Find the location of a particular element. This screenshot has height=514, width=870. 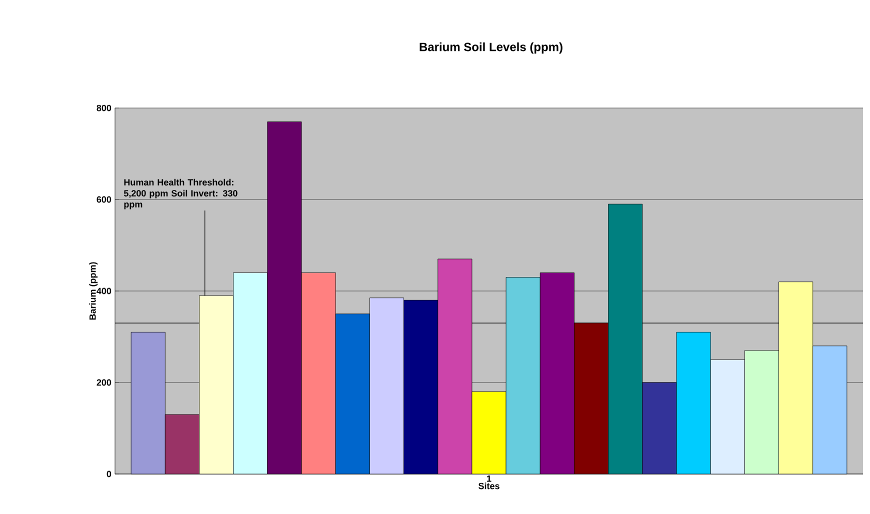

y-tick-label: 600 is located at coordinates (104, 199).